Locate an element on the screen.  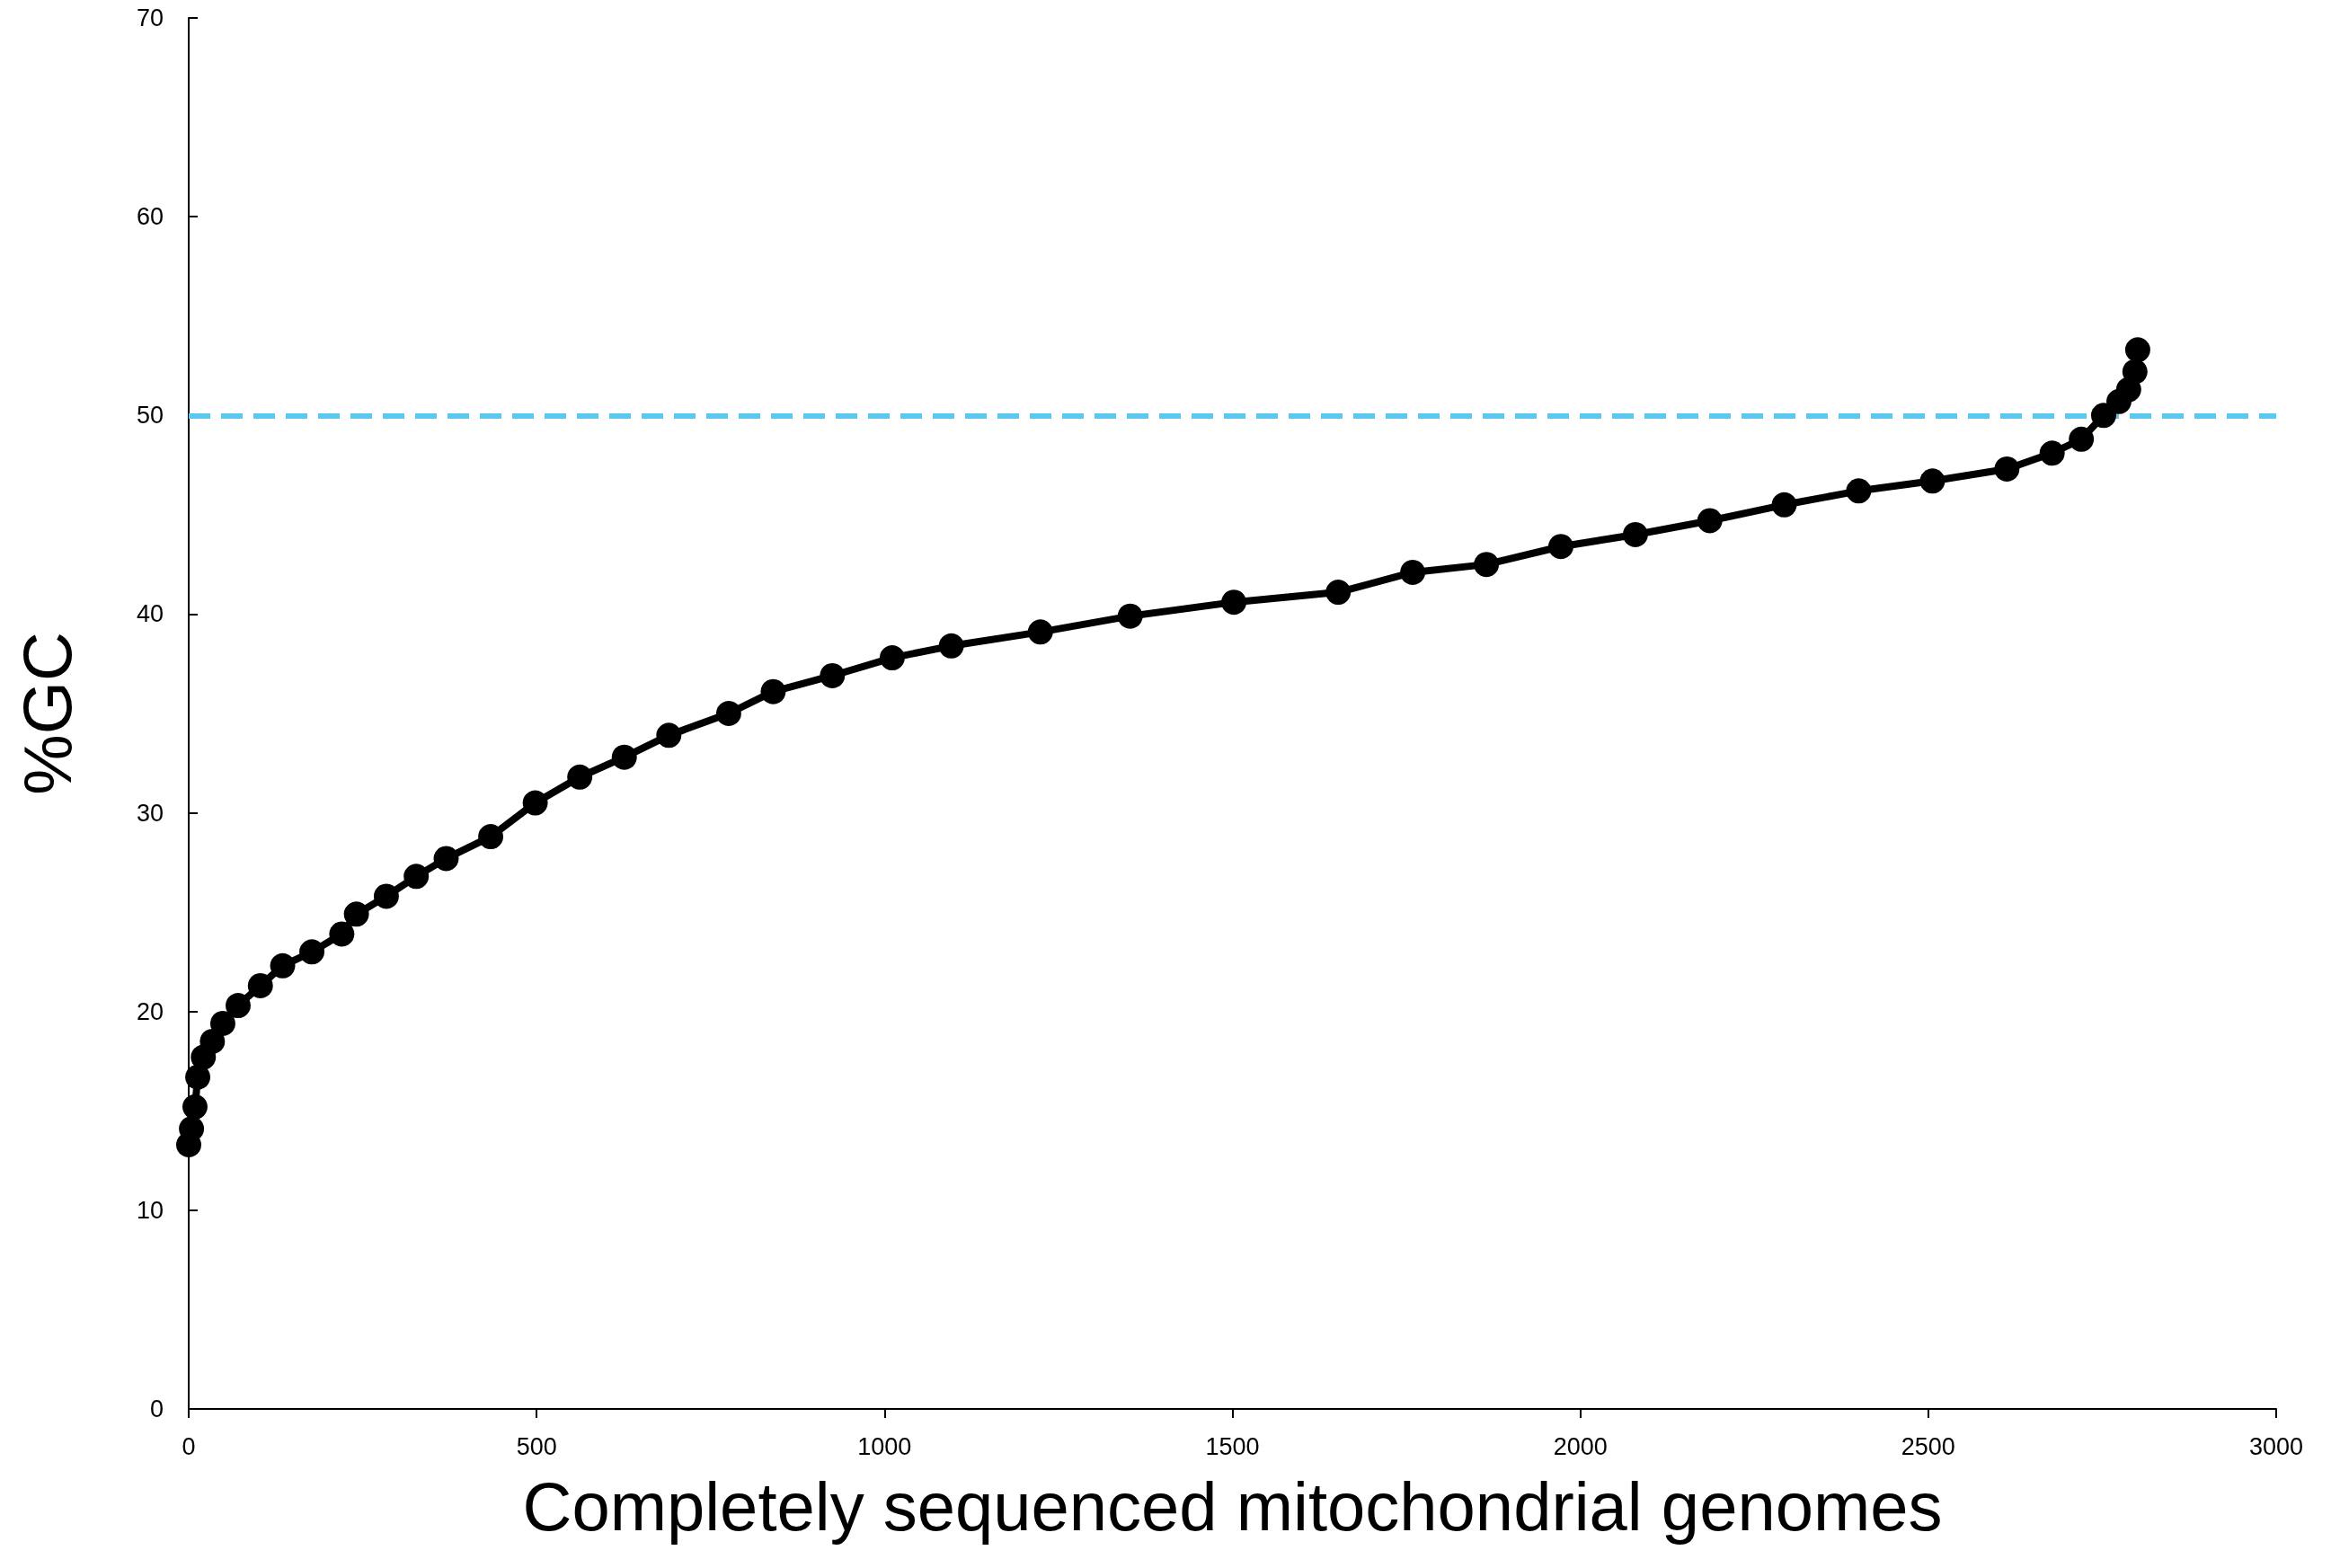
x-axis-title: Completely sequenced mitochondrial genomes is located at coordinates (1232, 1506).